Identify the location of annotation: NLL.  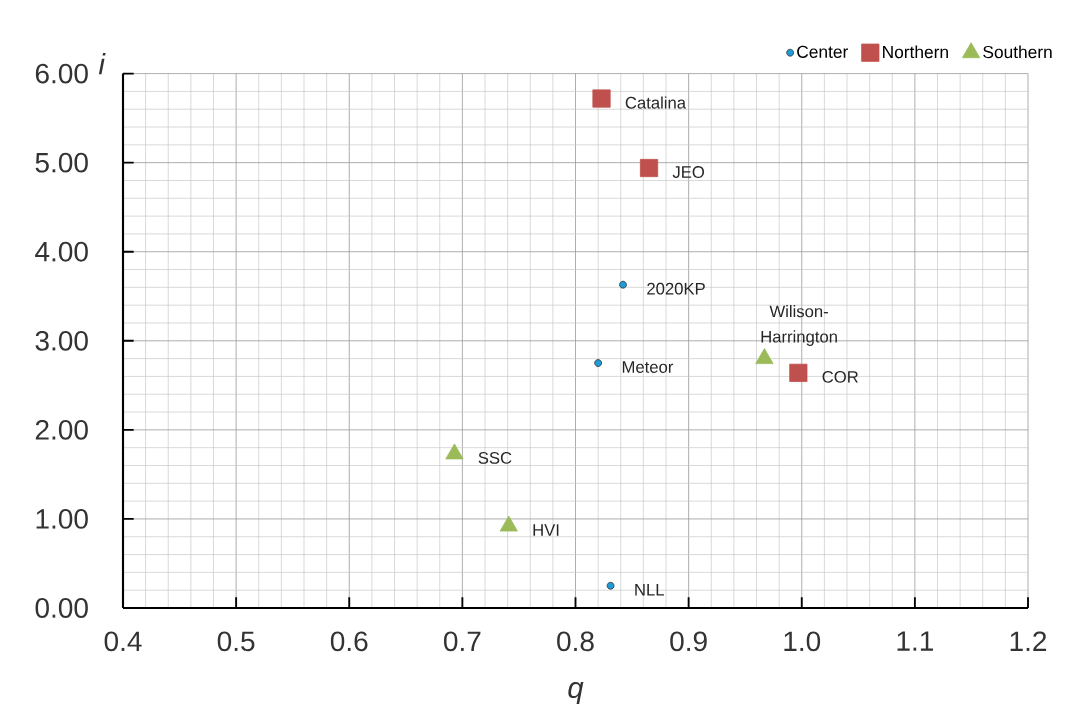
(649, 590).